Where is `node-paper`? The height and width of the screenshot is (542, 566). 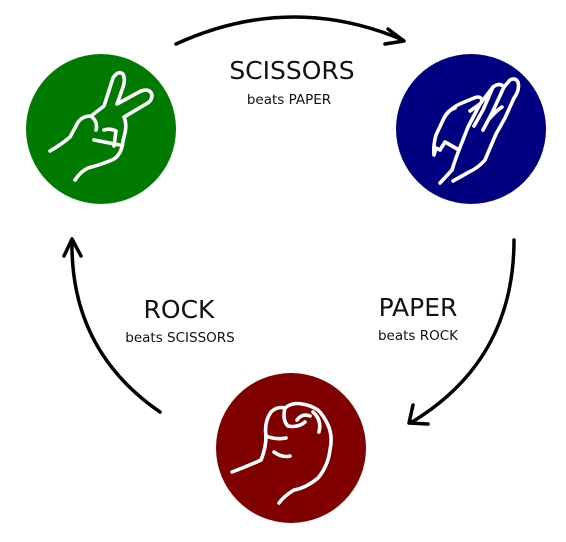 node-paper is located at coordinates (471, 129).